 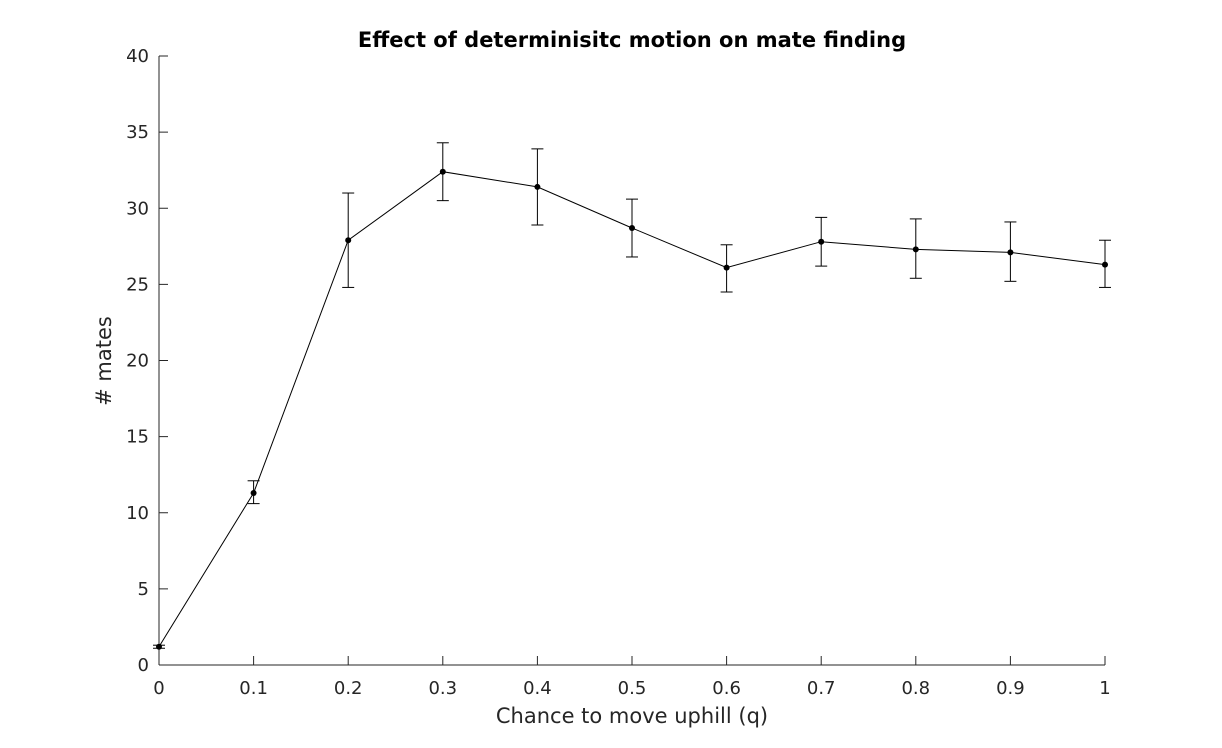 I want to click on x-axis-label: Chance to move uphill (q), so click(x=632, y=716).